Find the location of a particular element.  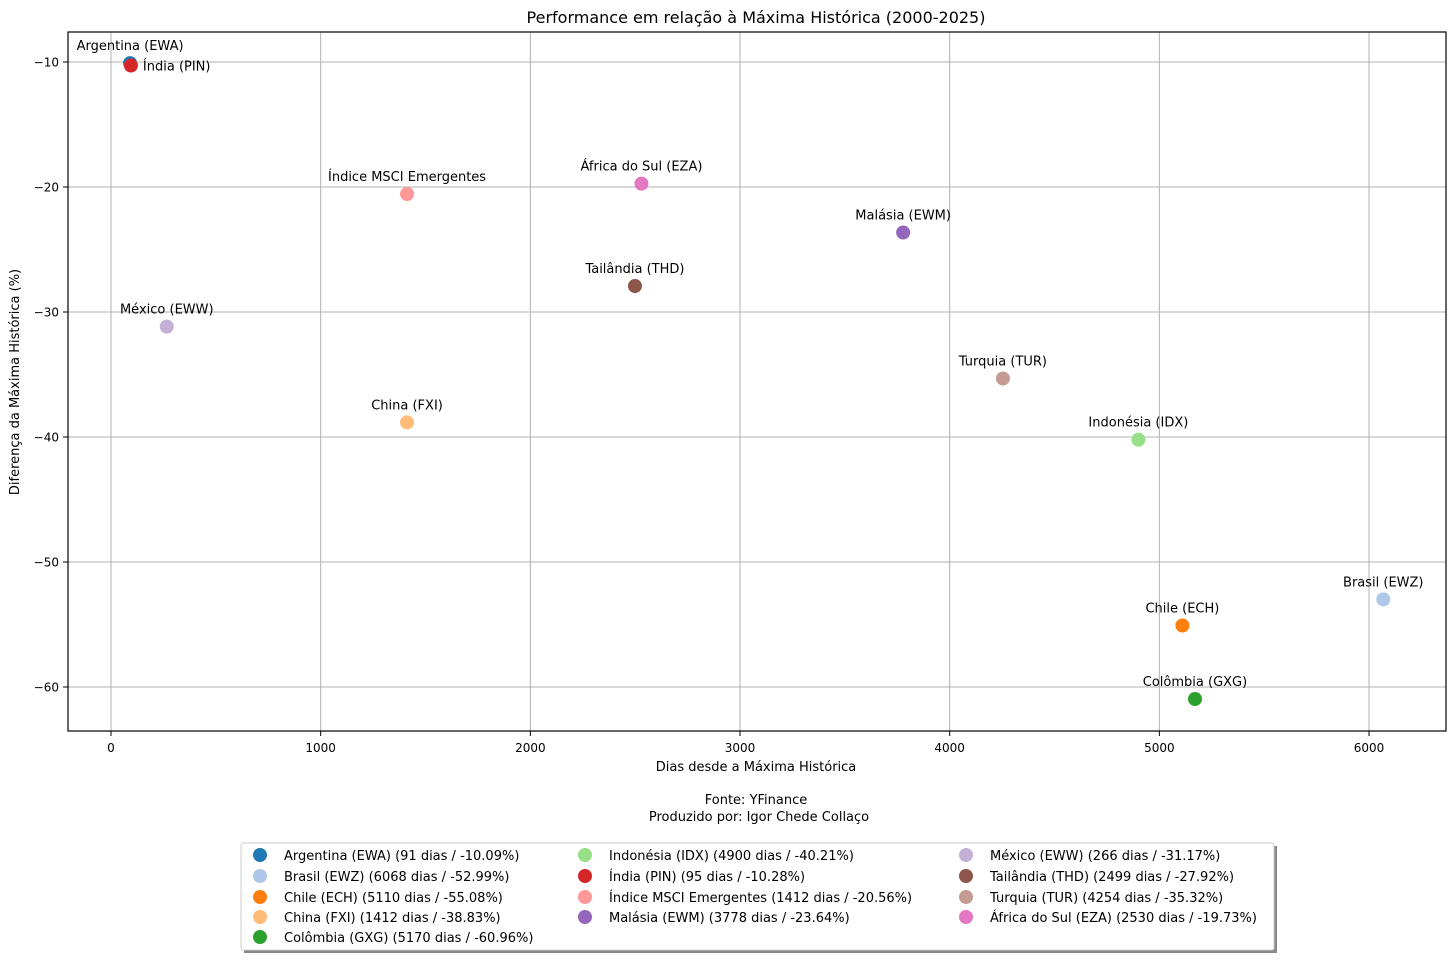

footer-source: Fonte: YFinance is located at coordinates (756, 800).